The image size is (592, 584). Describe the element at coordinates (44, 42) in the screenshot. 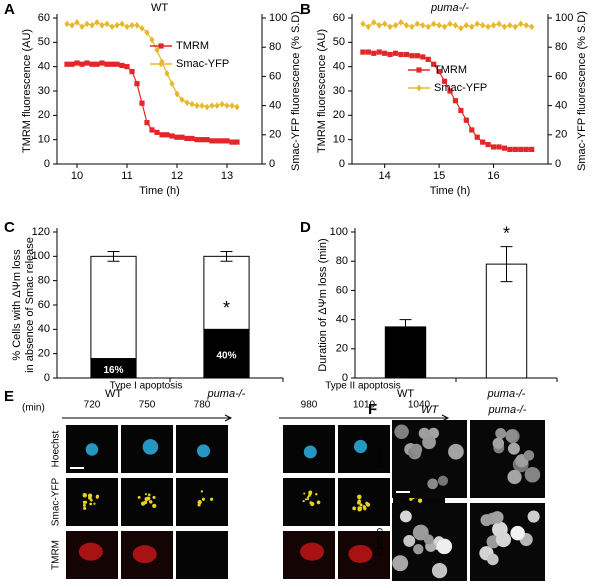

I see `y-tick-label: 50` at that location.